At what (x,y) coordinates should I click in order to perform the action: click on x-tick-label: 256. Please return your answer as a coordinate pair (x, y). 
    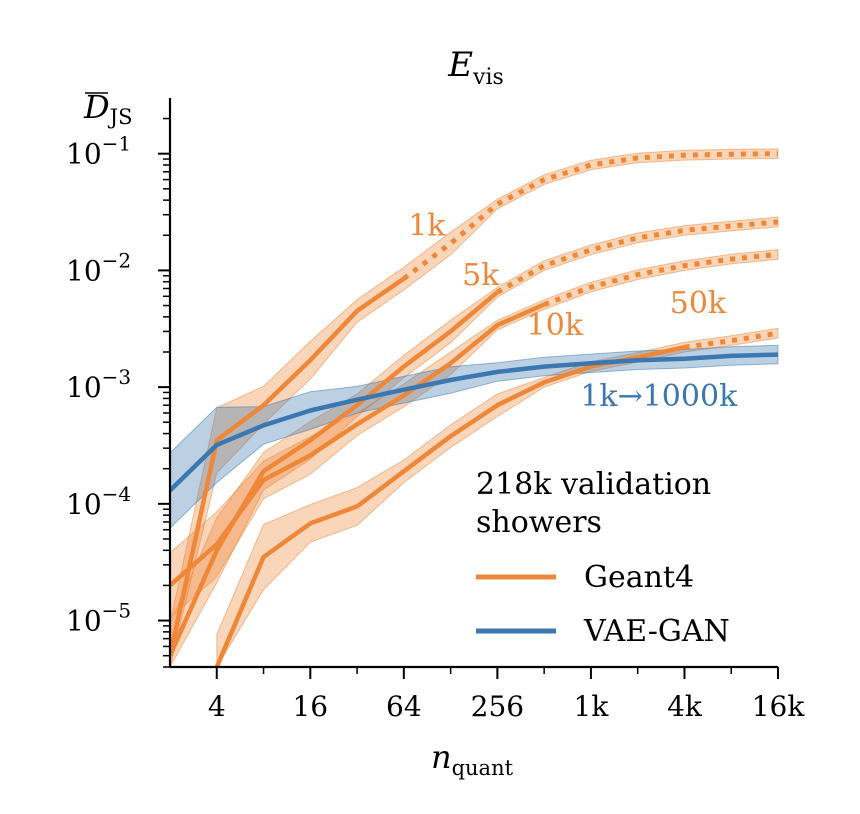
    Looking at the image, I should click on (497, 706).